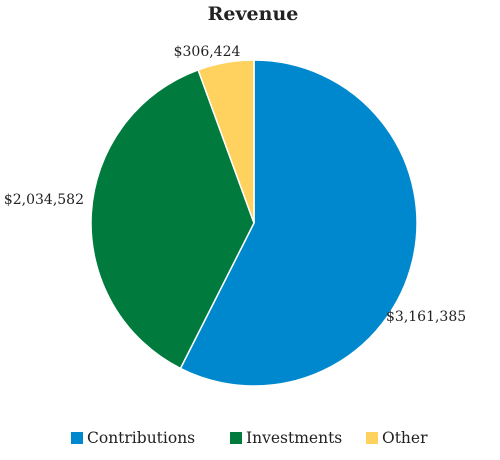  I want to click on data-label-other: $306,424, so click(207, 52).